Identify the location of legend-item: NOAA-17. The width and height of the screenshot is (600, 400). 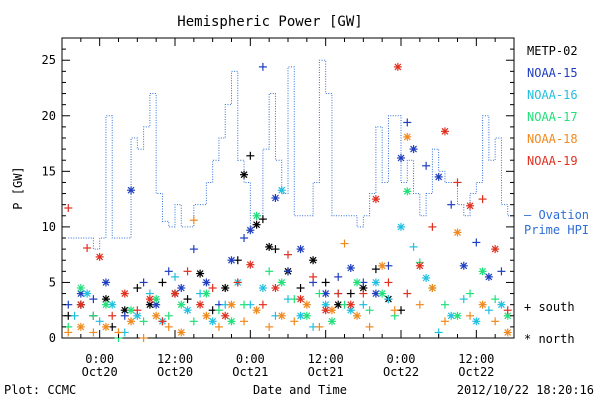
(552, 117).